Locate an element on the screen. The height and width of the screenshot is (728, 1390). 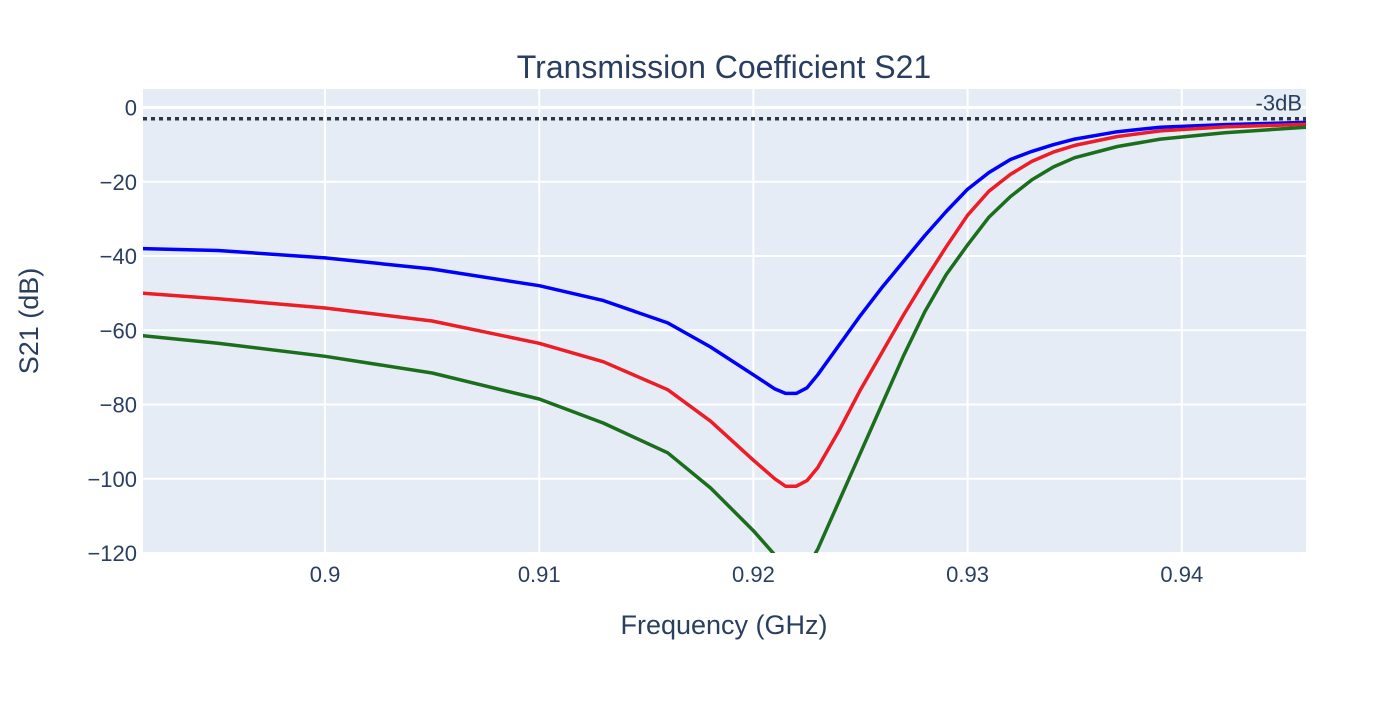
threshold-label: -3dB is located at coordinates (1279, 103).